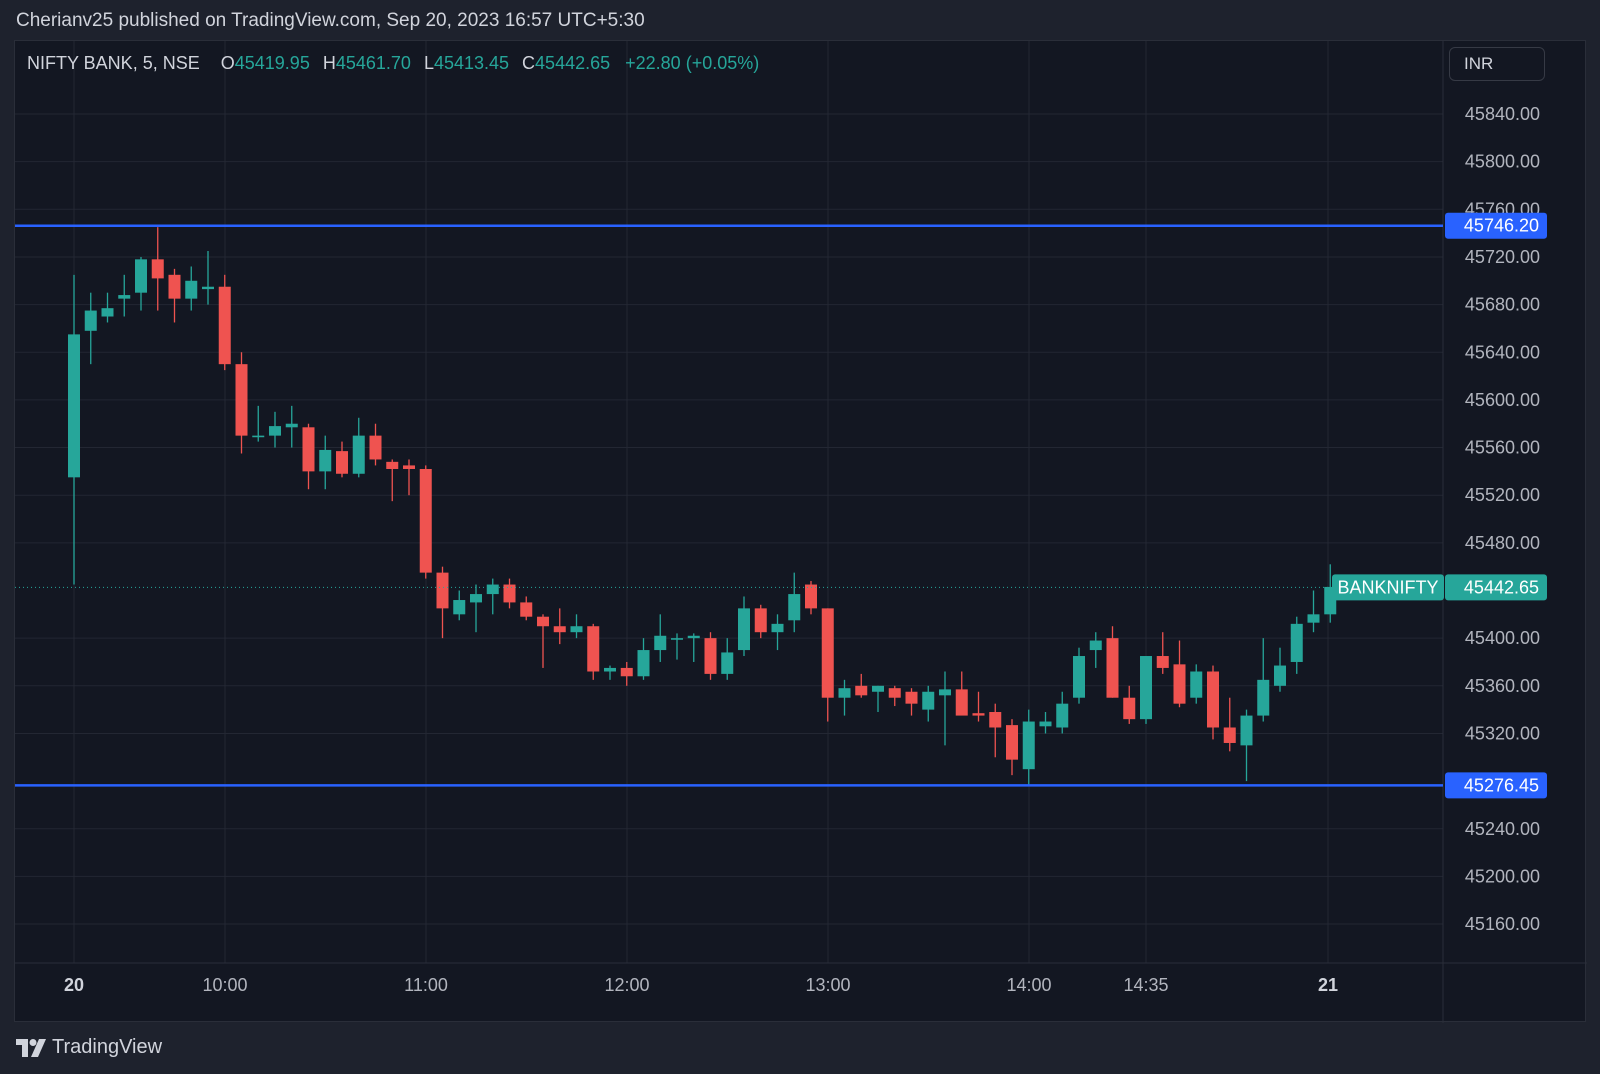 The image size is (1600, 1074). What do you see at coordinates (1502, 352) in the screenshot?
I see `y-tick-label: 45640.00` at bounding box center [1502, 352].